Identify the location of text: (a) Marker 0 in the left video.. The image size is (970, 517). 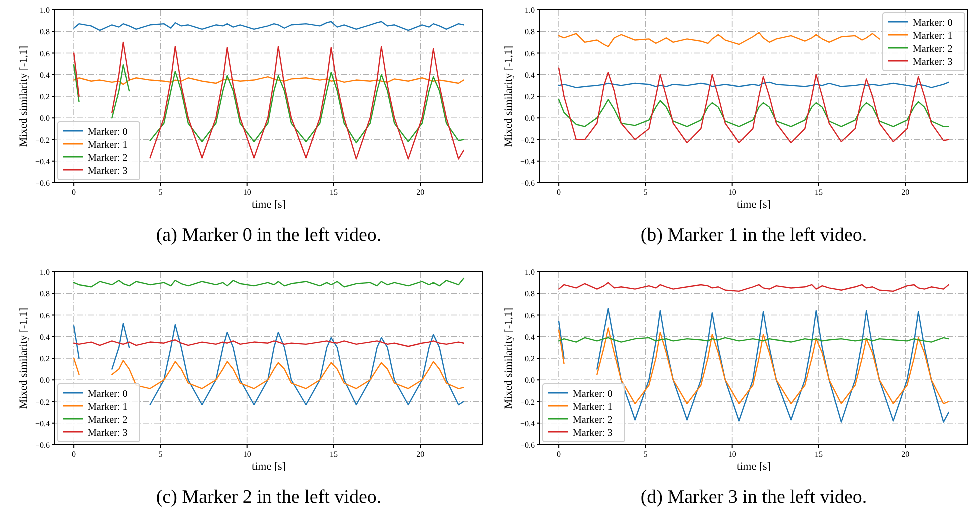
(269, 235).